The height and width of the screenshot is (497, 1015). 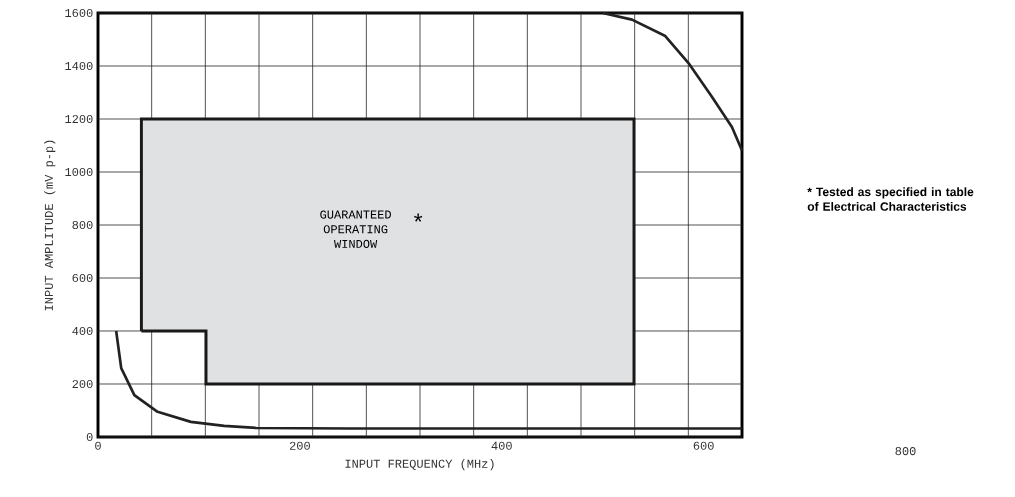 I want to click on y-tick-label: 1200, so click(x=79, y=119).